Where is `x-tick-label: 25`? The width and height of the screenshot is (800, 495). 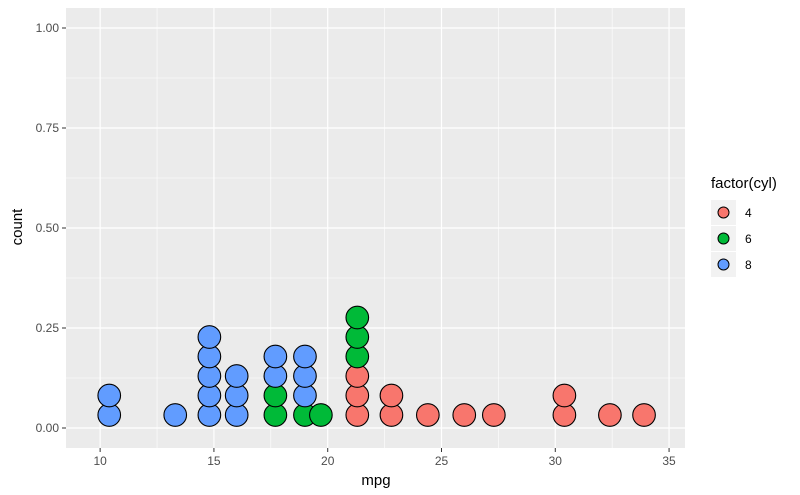
x-tick-label: 25 is located at coordinates (442, 461).